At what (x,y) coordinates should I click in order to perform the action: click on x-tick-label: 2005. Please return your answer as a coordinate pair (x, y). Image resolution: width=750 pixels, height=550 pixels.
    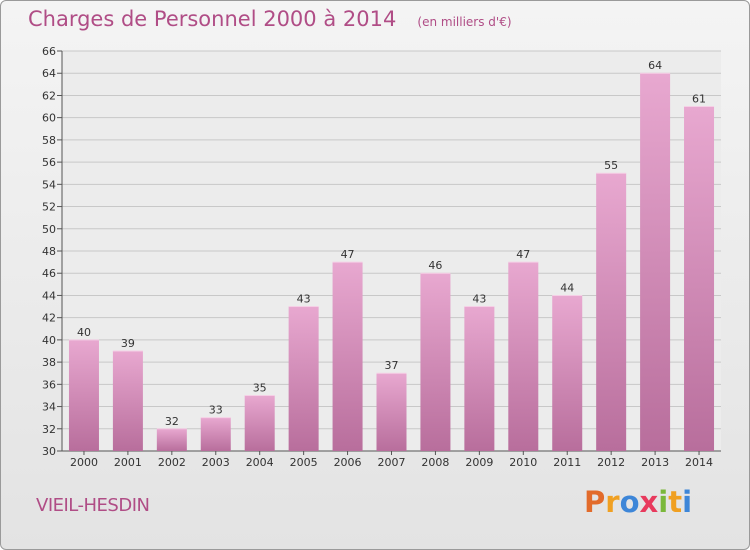
    Looking at the image, I should click on (304, 462).